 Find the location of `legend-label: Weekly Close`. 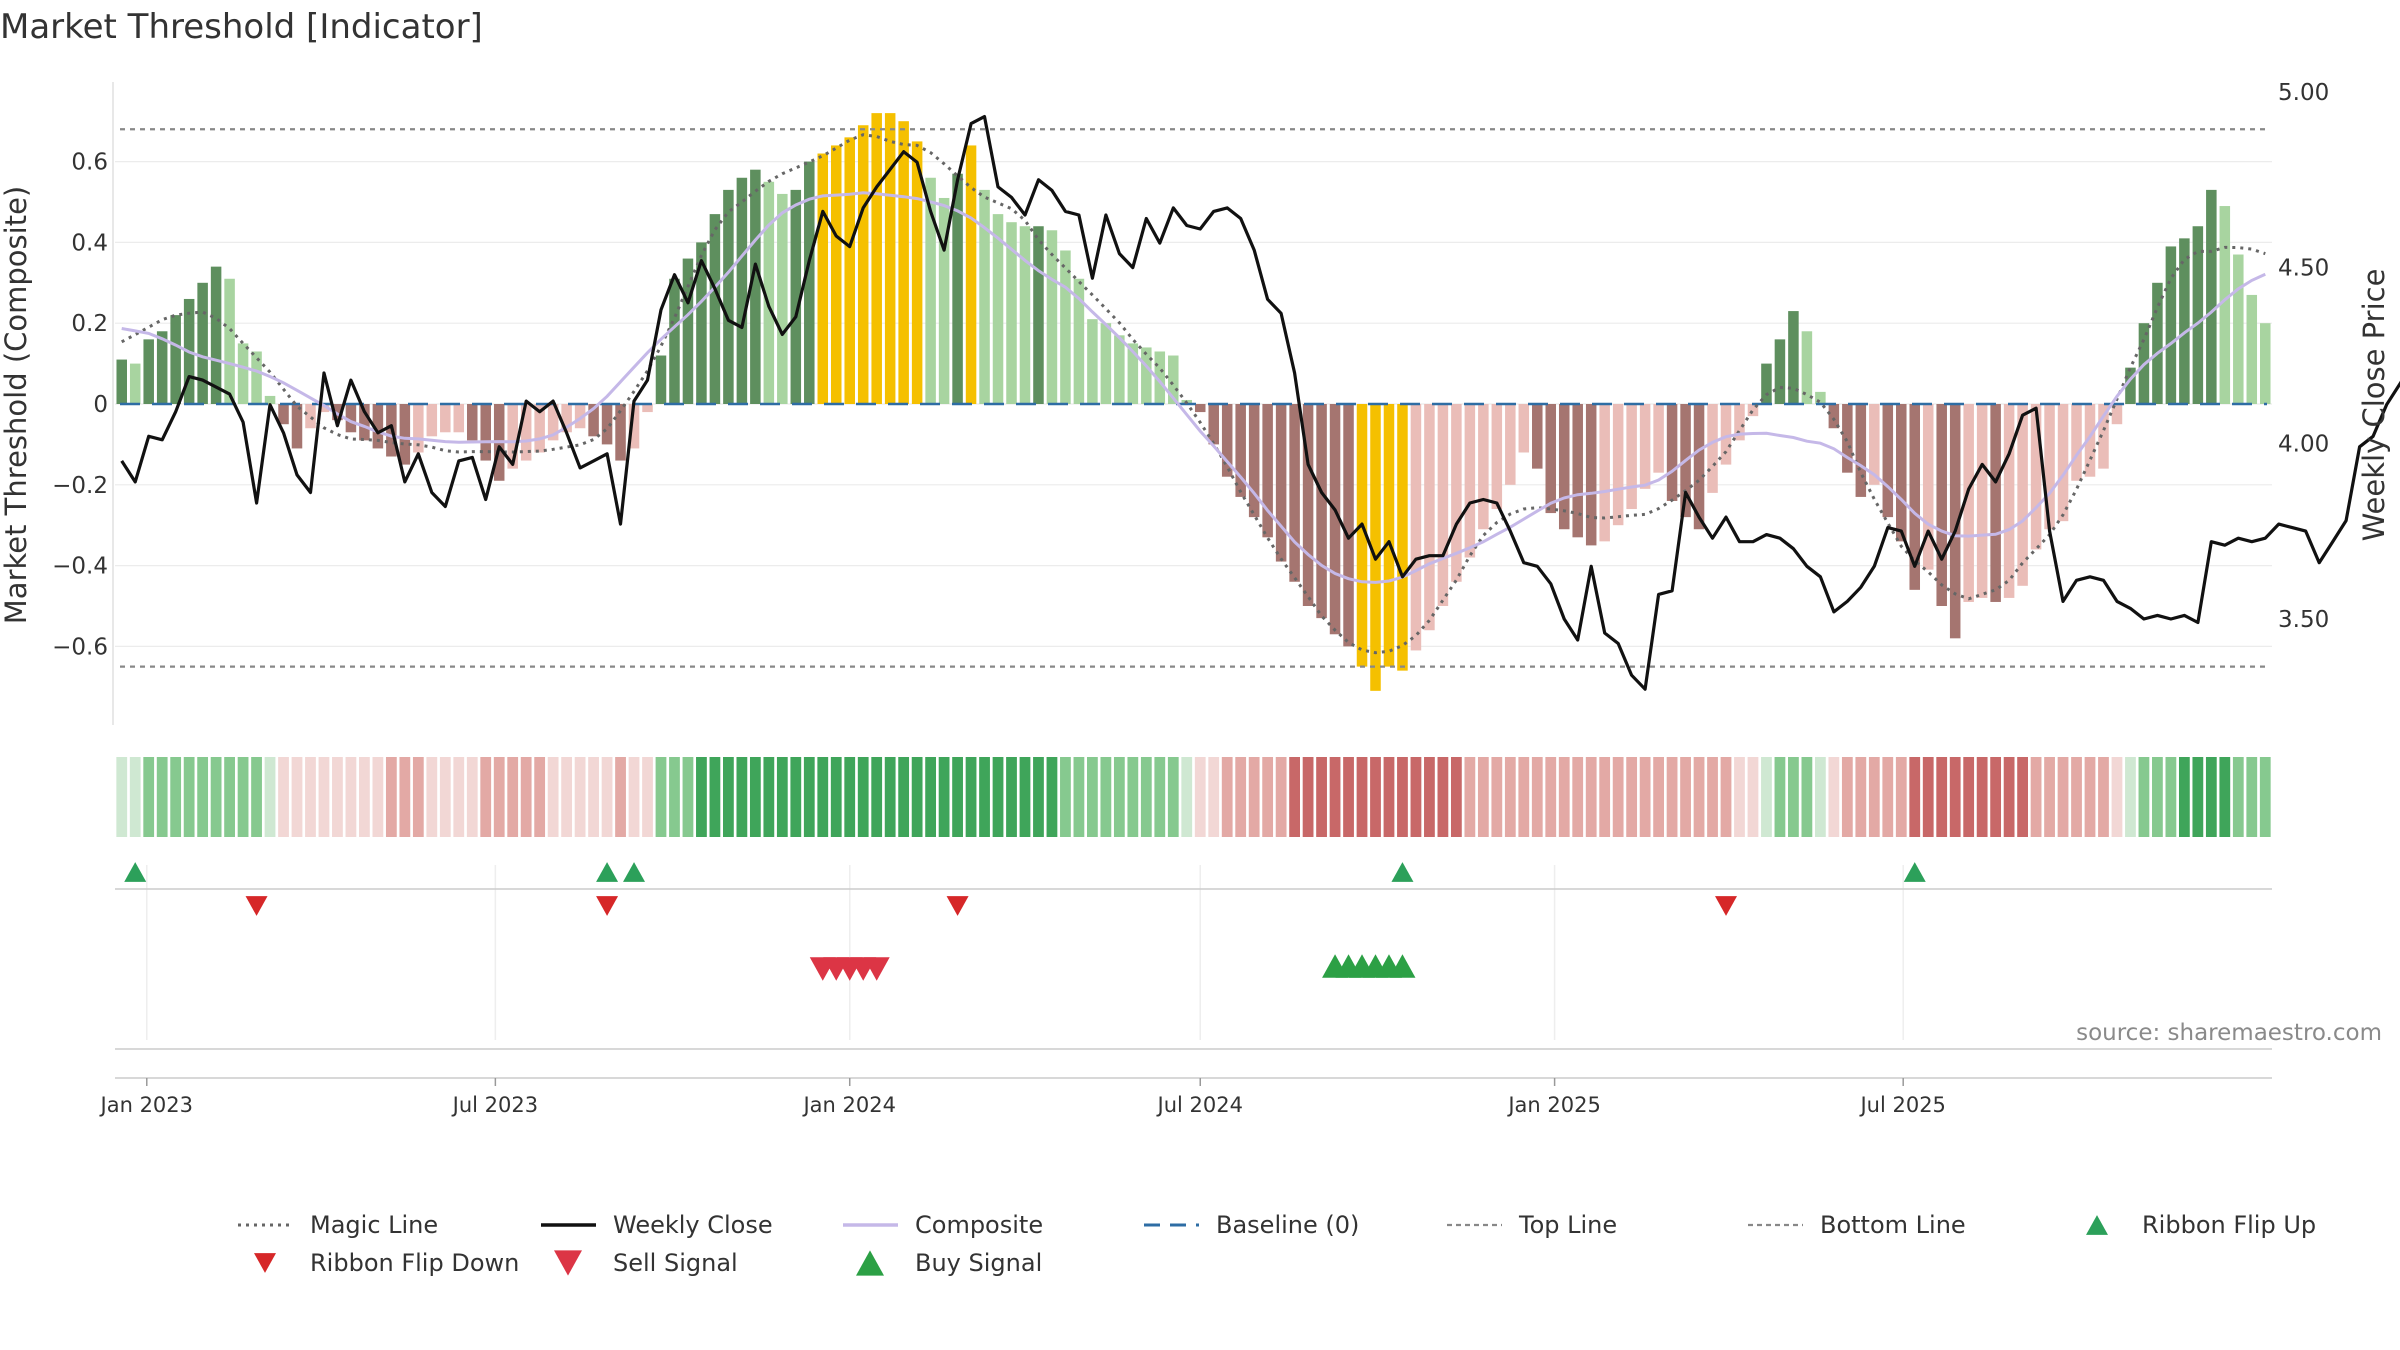

legend-label: Weekly Close is located at coordinates (693, 1225).